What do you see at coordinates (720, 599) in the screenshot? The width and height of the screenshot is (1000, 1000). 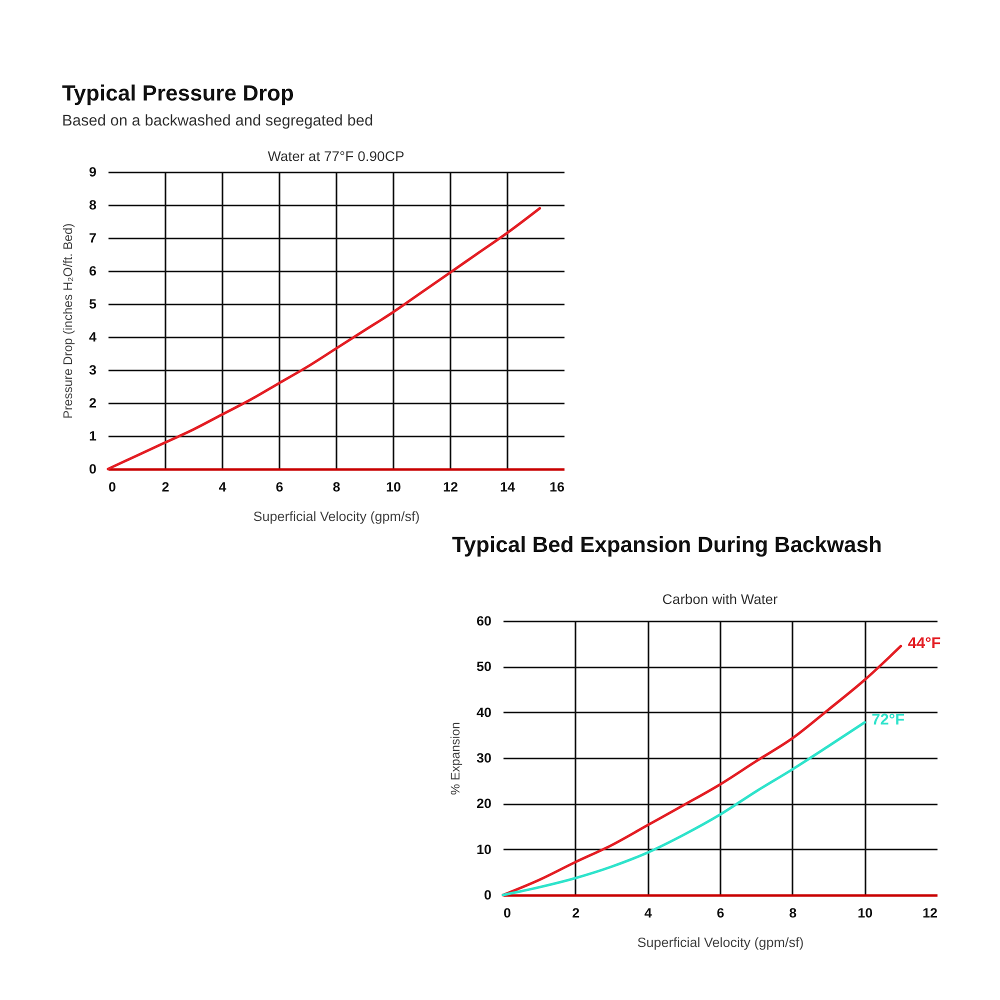 I see `chart-subtitle: Carbon with Water` at bounding box center [720, 599].